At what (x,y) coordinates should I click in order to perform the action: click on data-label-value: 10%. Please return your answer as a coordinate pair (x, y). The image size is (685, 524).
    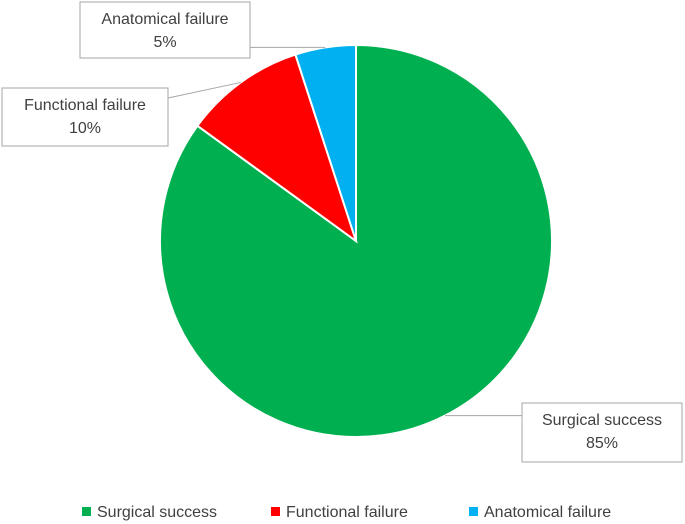
    Looking at the image, I should click on (85, 128).